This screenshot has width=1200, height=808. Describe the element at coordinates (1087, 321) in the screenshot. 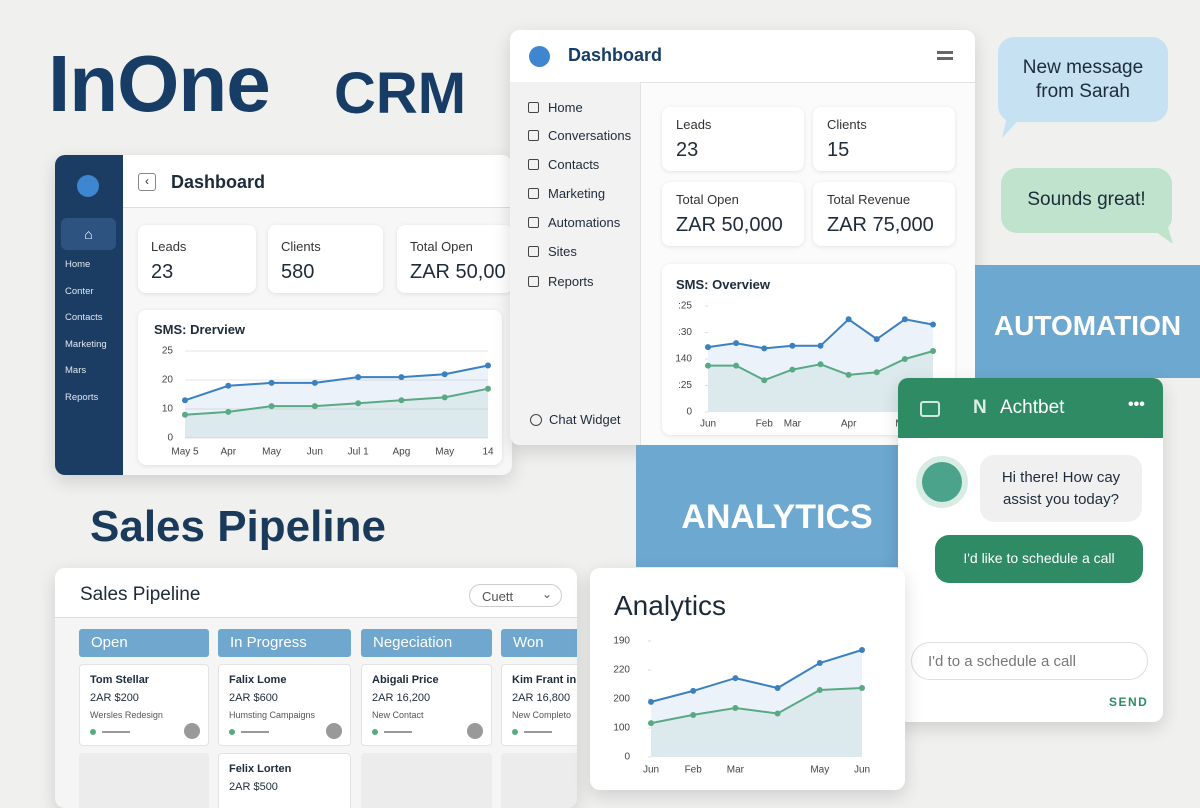

I see `automation-banner: AUTOMATION` at that location.